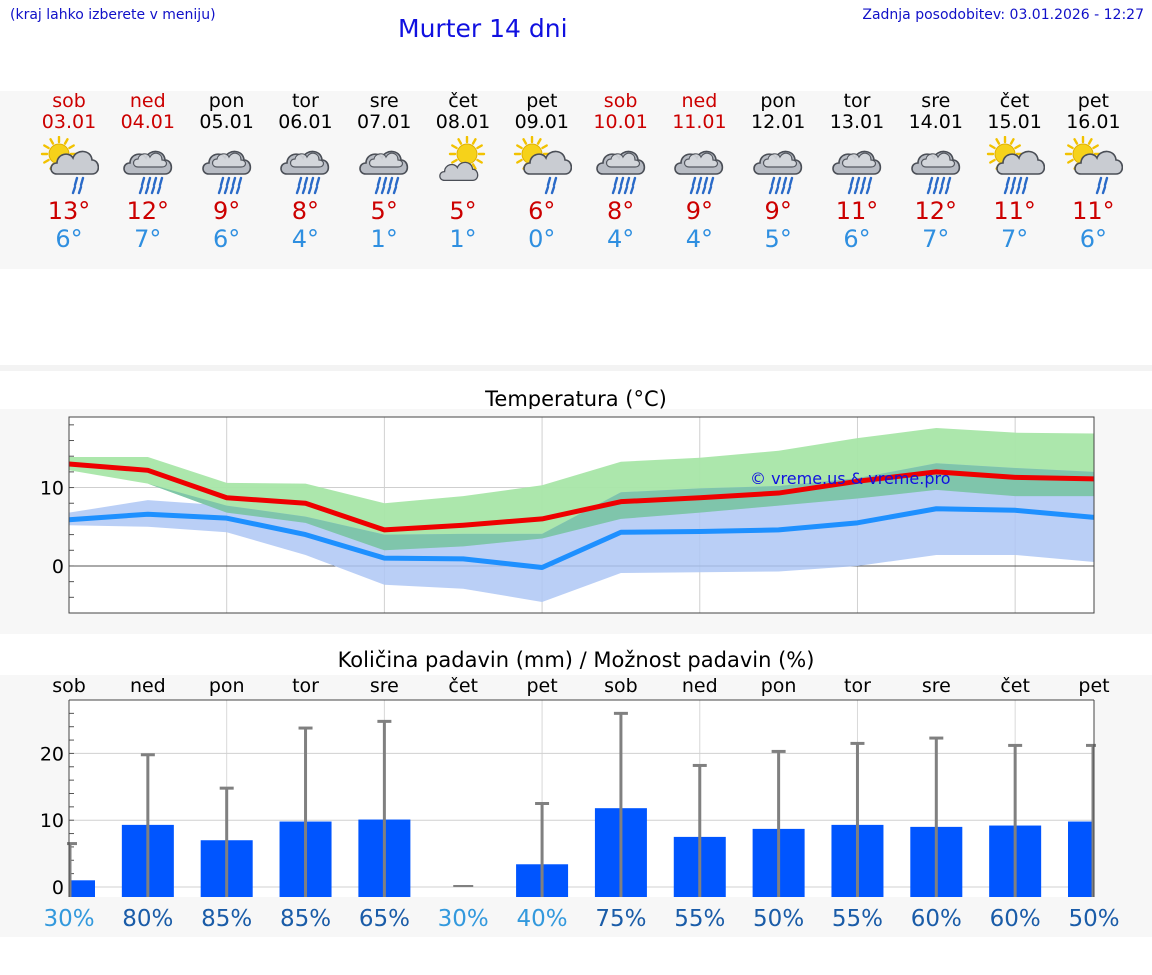 The image size is (1152, 975). What do you see at coordinates (1015, 165) in the screenshot?
I see `sun-cloud-heavy-rain-icon` at bounding box center [1015, 165].